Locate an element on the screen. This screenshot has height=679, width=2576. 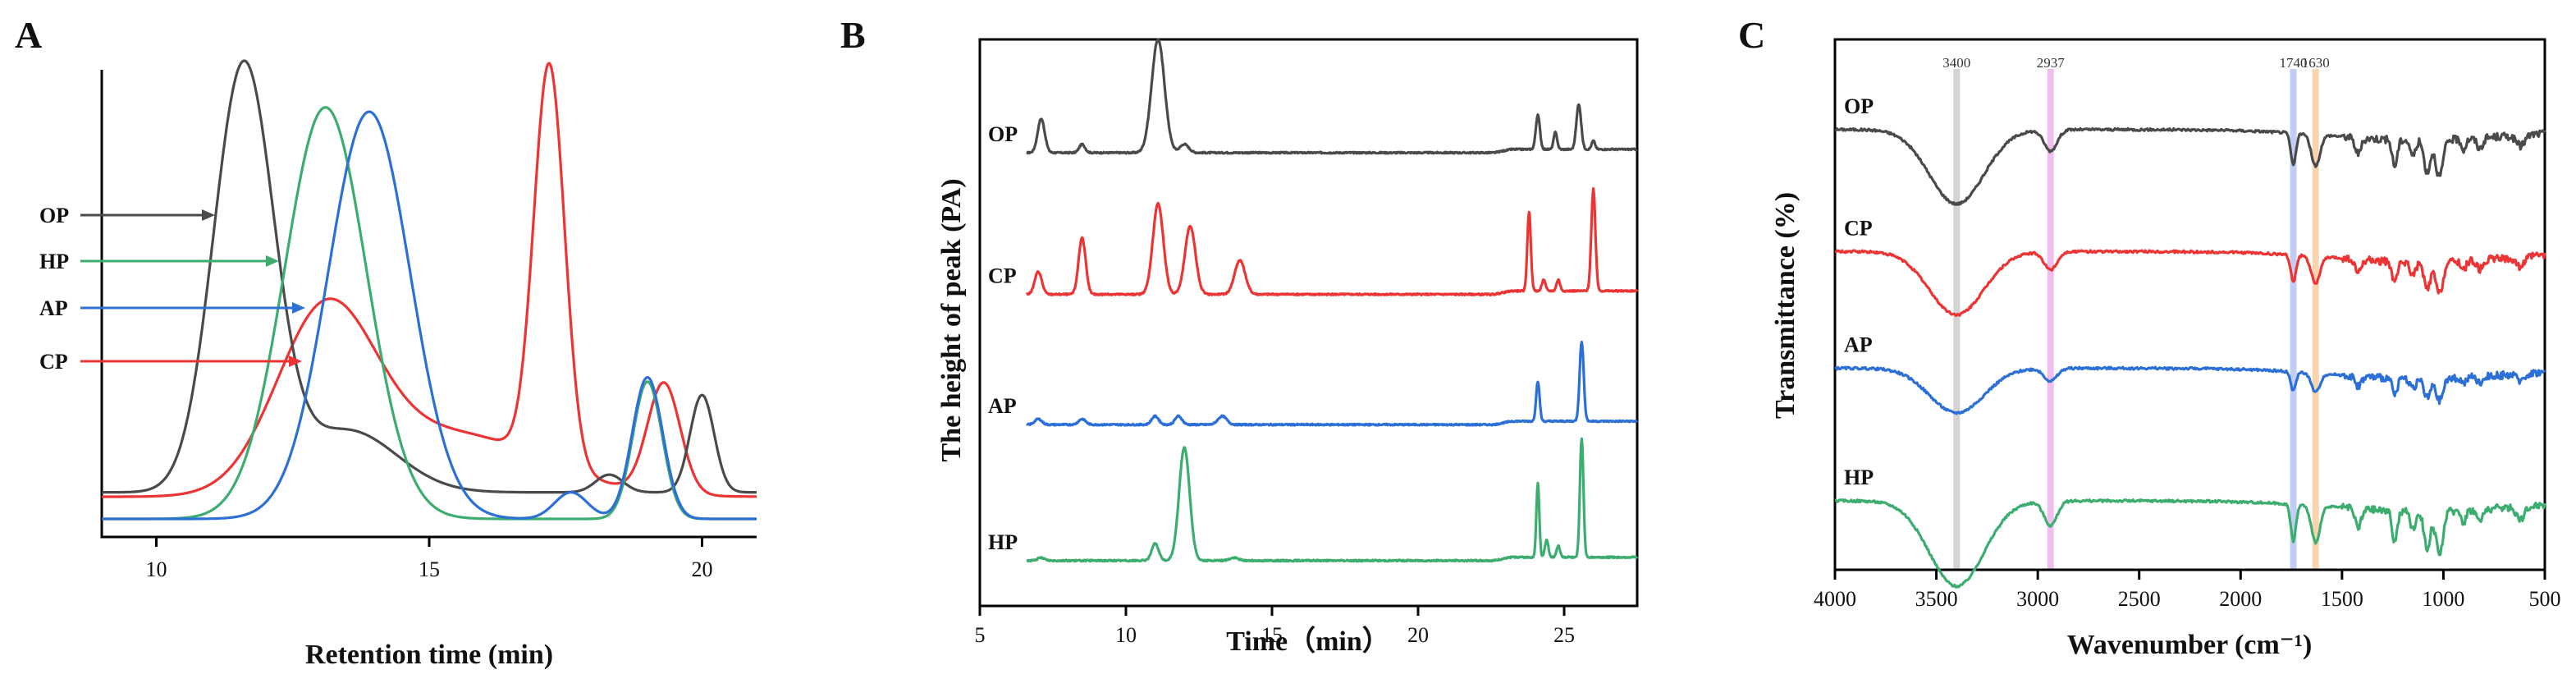
panel-b-series-labels: OP CP AP HP is located at coordinates (1003, 338).